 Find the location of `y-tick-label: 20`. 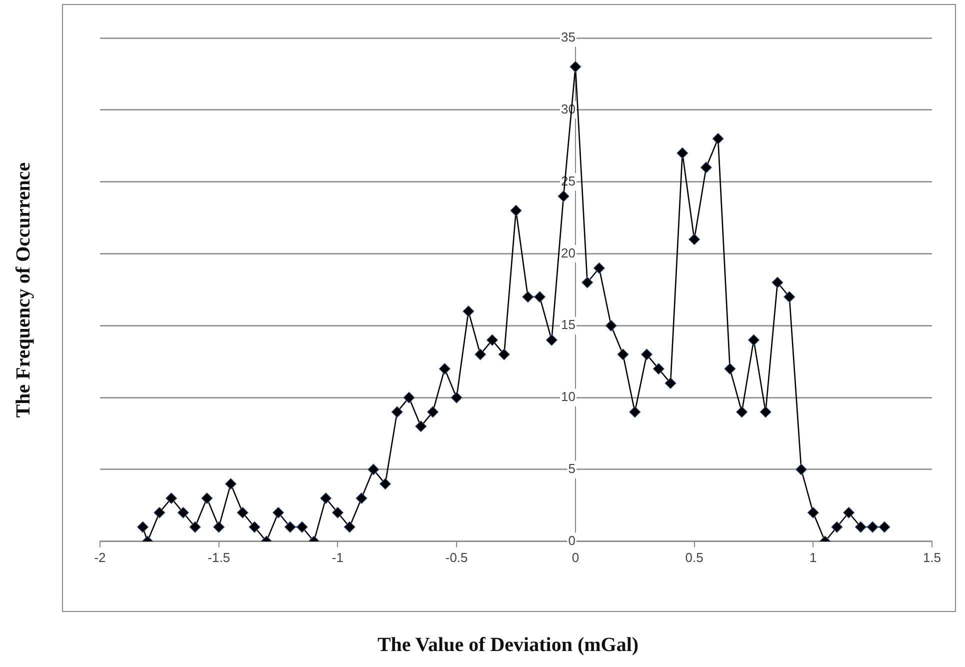

y-tick-label: 20 is located at coordinates (568, 252).